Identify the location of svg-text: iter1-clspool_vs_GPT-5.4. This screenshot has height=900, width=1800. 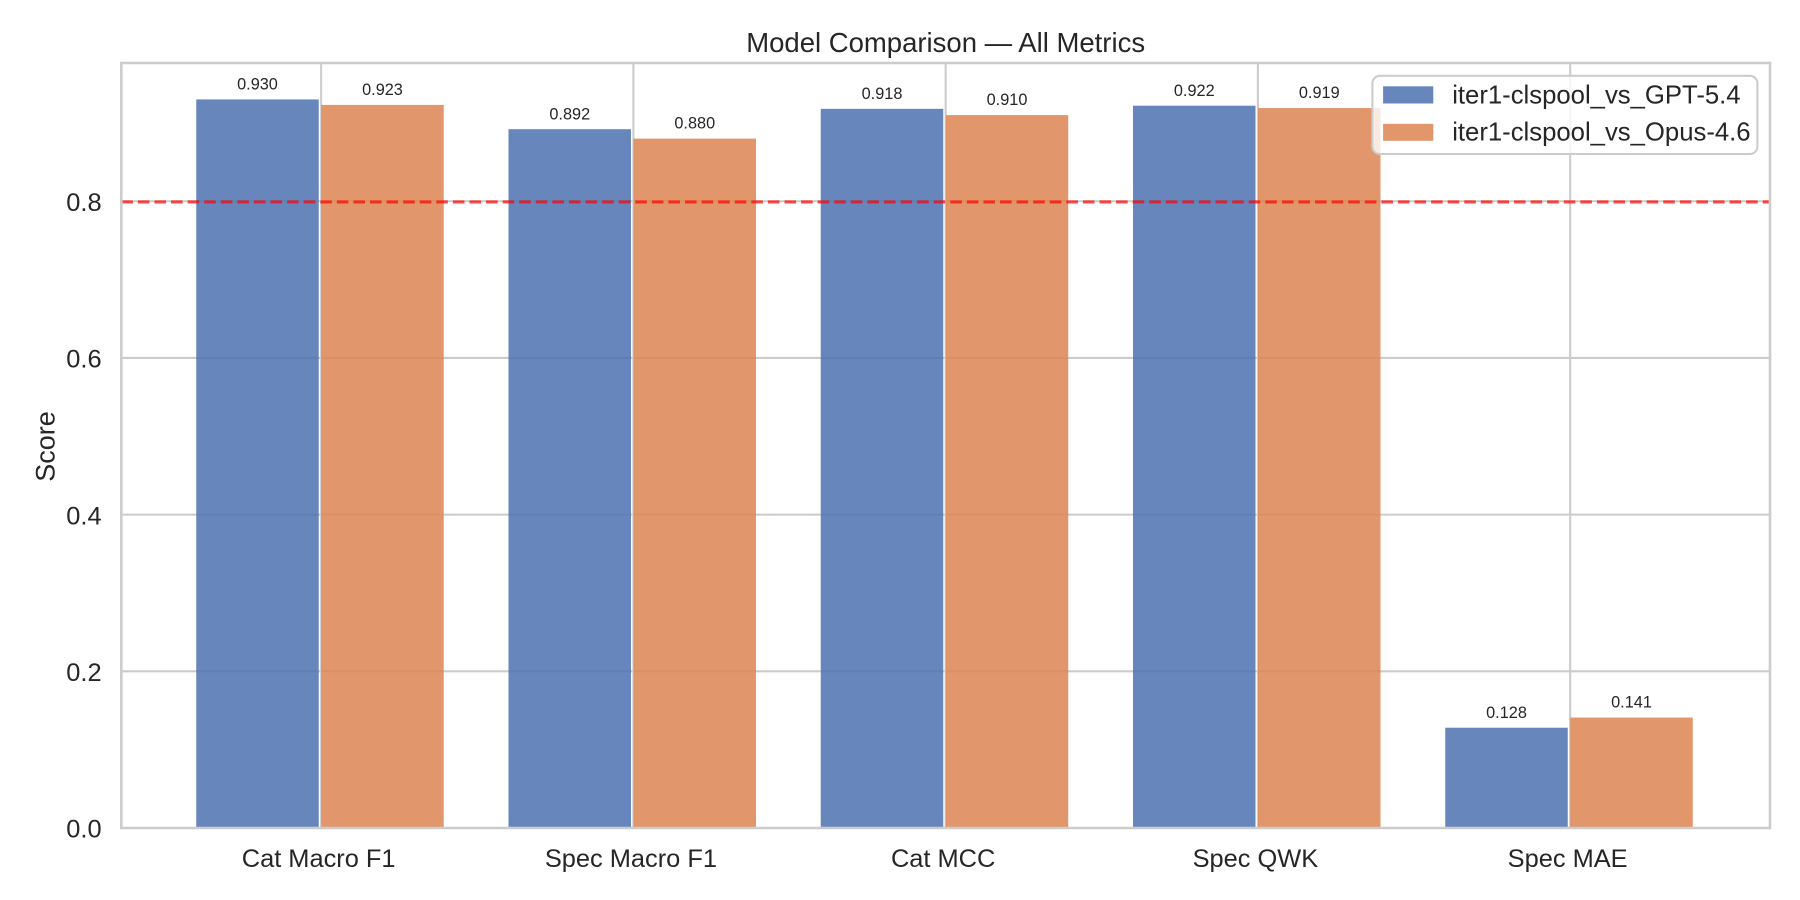
(1596, 95).